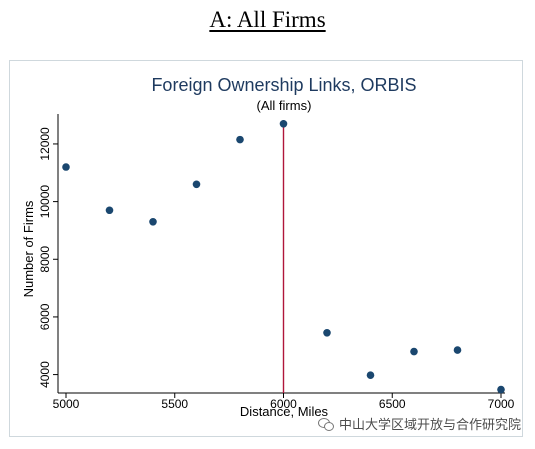  Describe the element at coordinates (45, 316) in the screenshot. I see `y-tick-label: 6000` at that location.